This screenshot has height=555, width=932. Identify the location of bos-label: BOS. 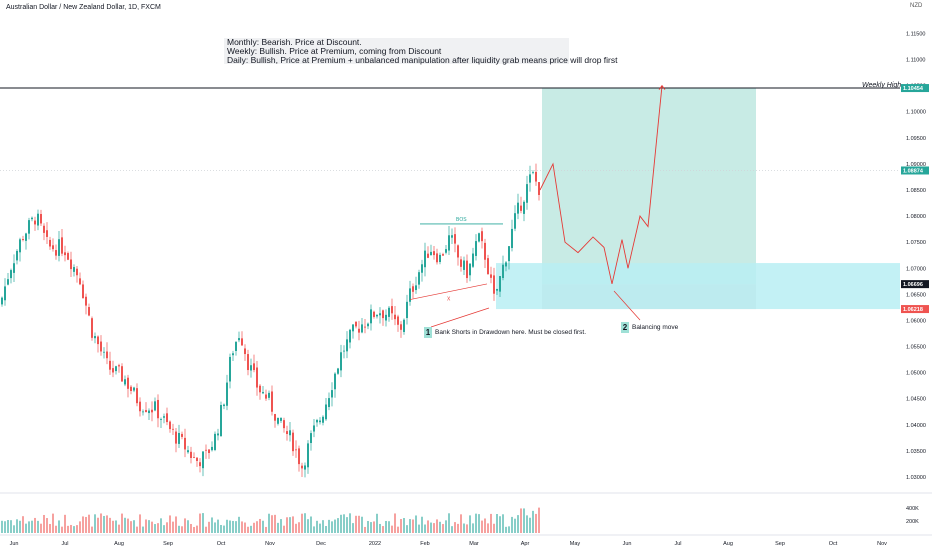
(461, 220).